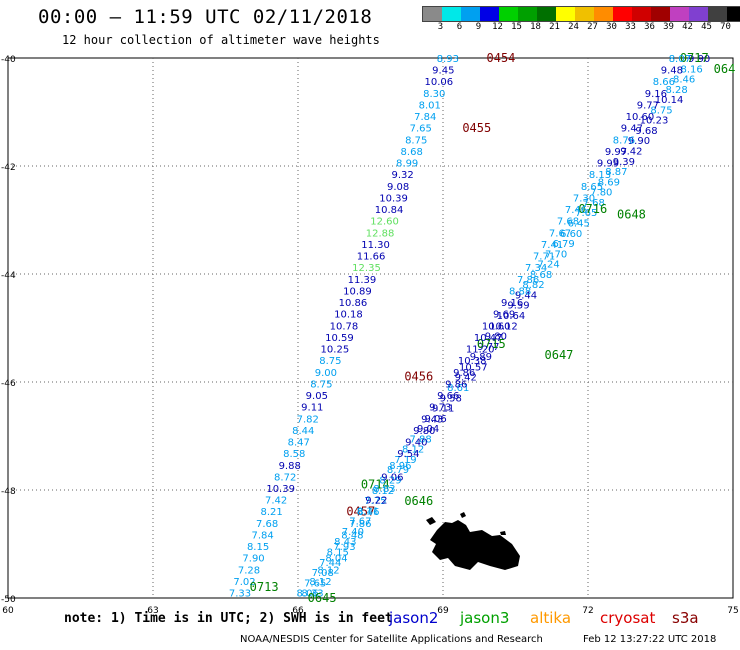 This screenshot has width=740, height=650. Describe the element at coordinates (609, 182) in the screenshot. I see `swh-value: 8.69` at that location.